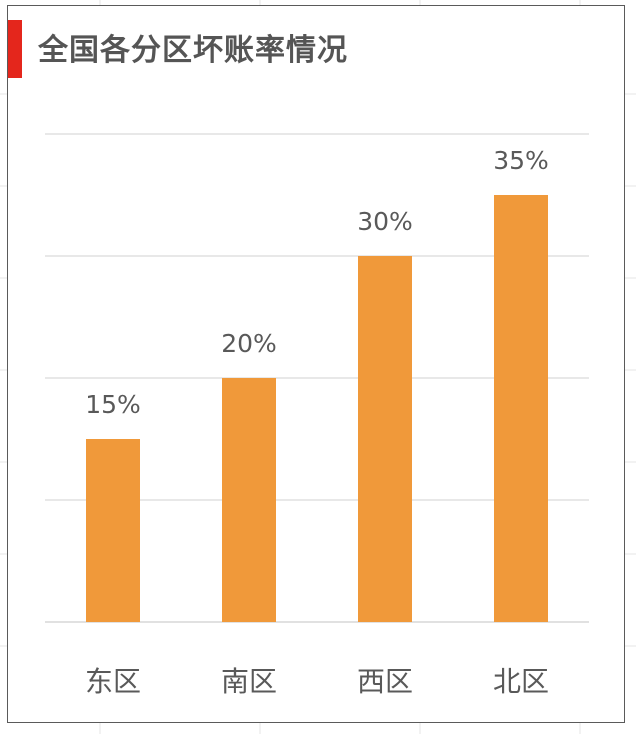  Describe the element at coordinates (385, 221) in the screenshot. I see `data-label: 30%` at that location.